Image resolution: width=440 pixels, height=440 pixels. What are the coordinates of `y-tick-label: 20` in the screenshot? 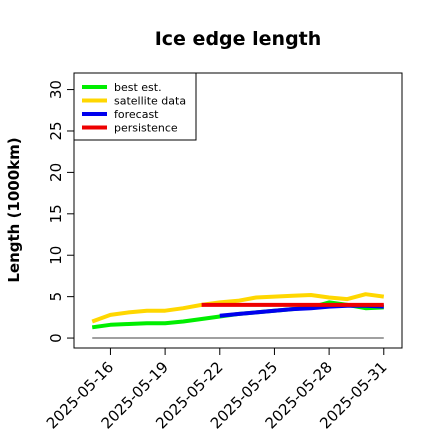 It's located at (56, 172).